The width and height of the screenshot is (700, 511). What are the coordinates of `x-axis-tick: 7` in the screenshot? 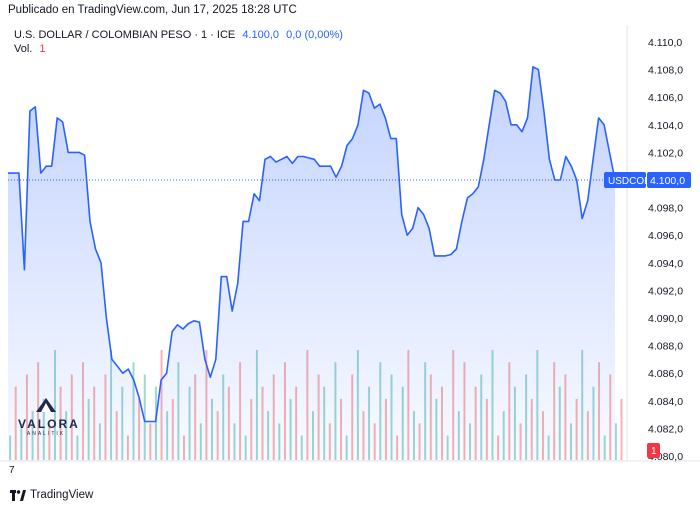 It's located at (12, 470).